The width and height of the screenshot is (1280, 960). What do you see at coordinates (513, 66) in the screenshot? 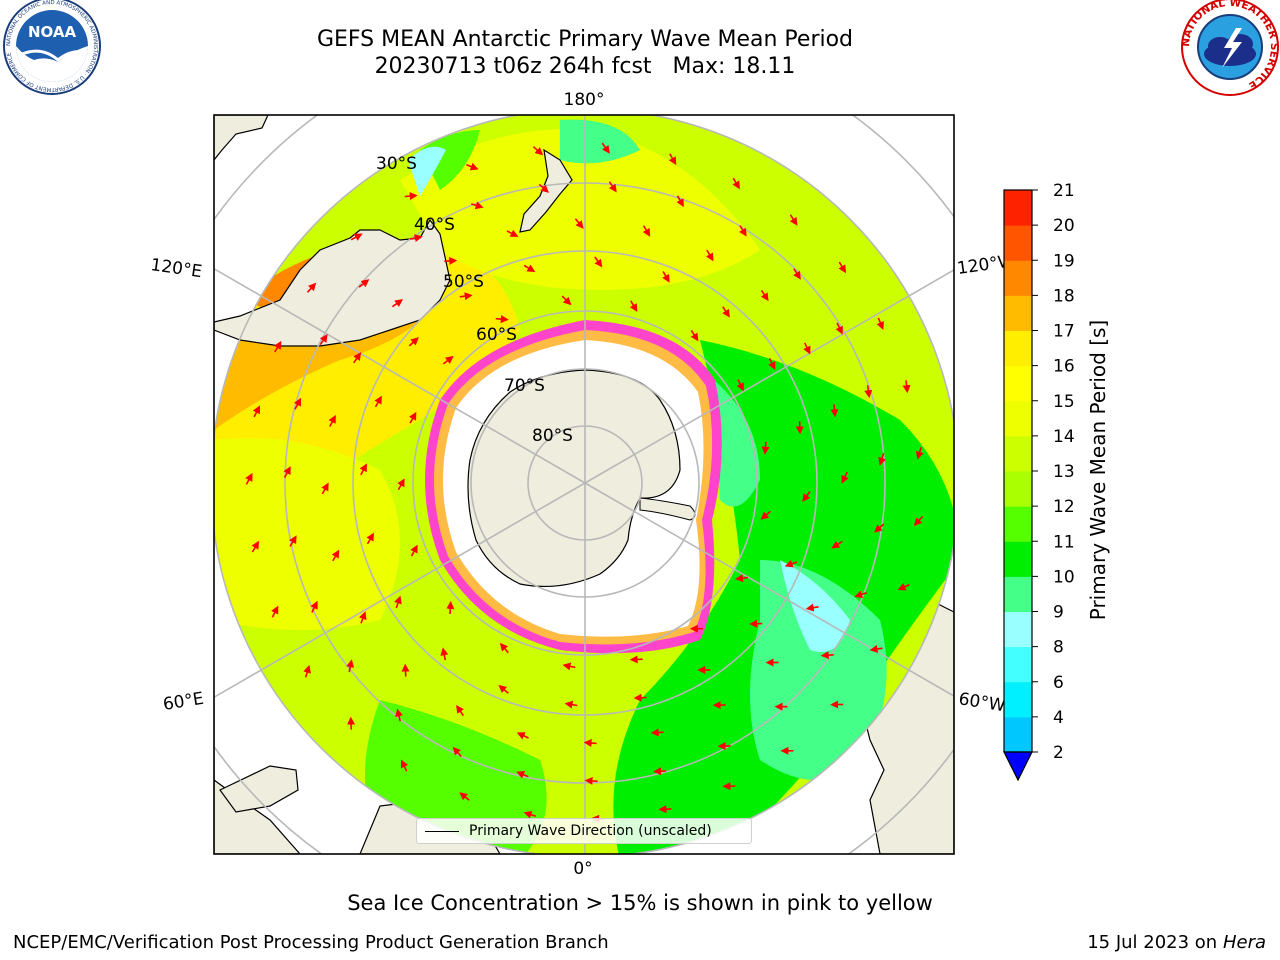
I see `forecast-label: 20230713 t06z 264h fcst` at bounding box center [513, 66].